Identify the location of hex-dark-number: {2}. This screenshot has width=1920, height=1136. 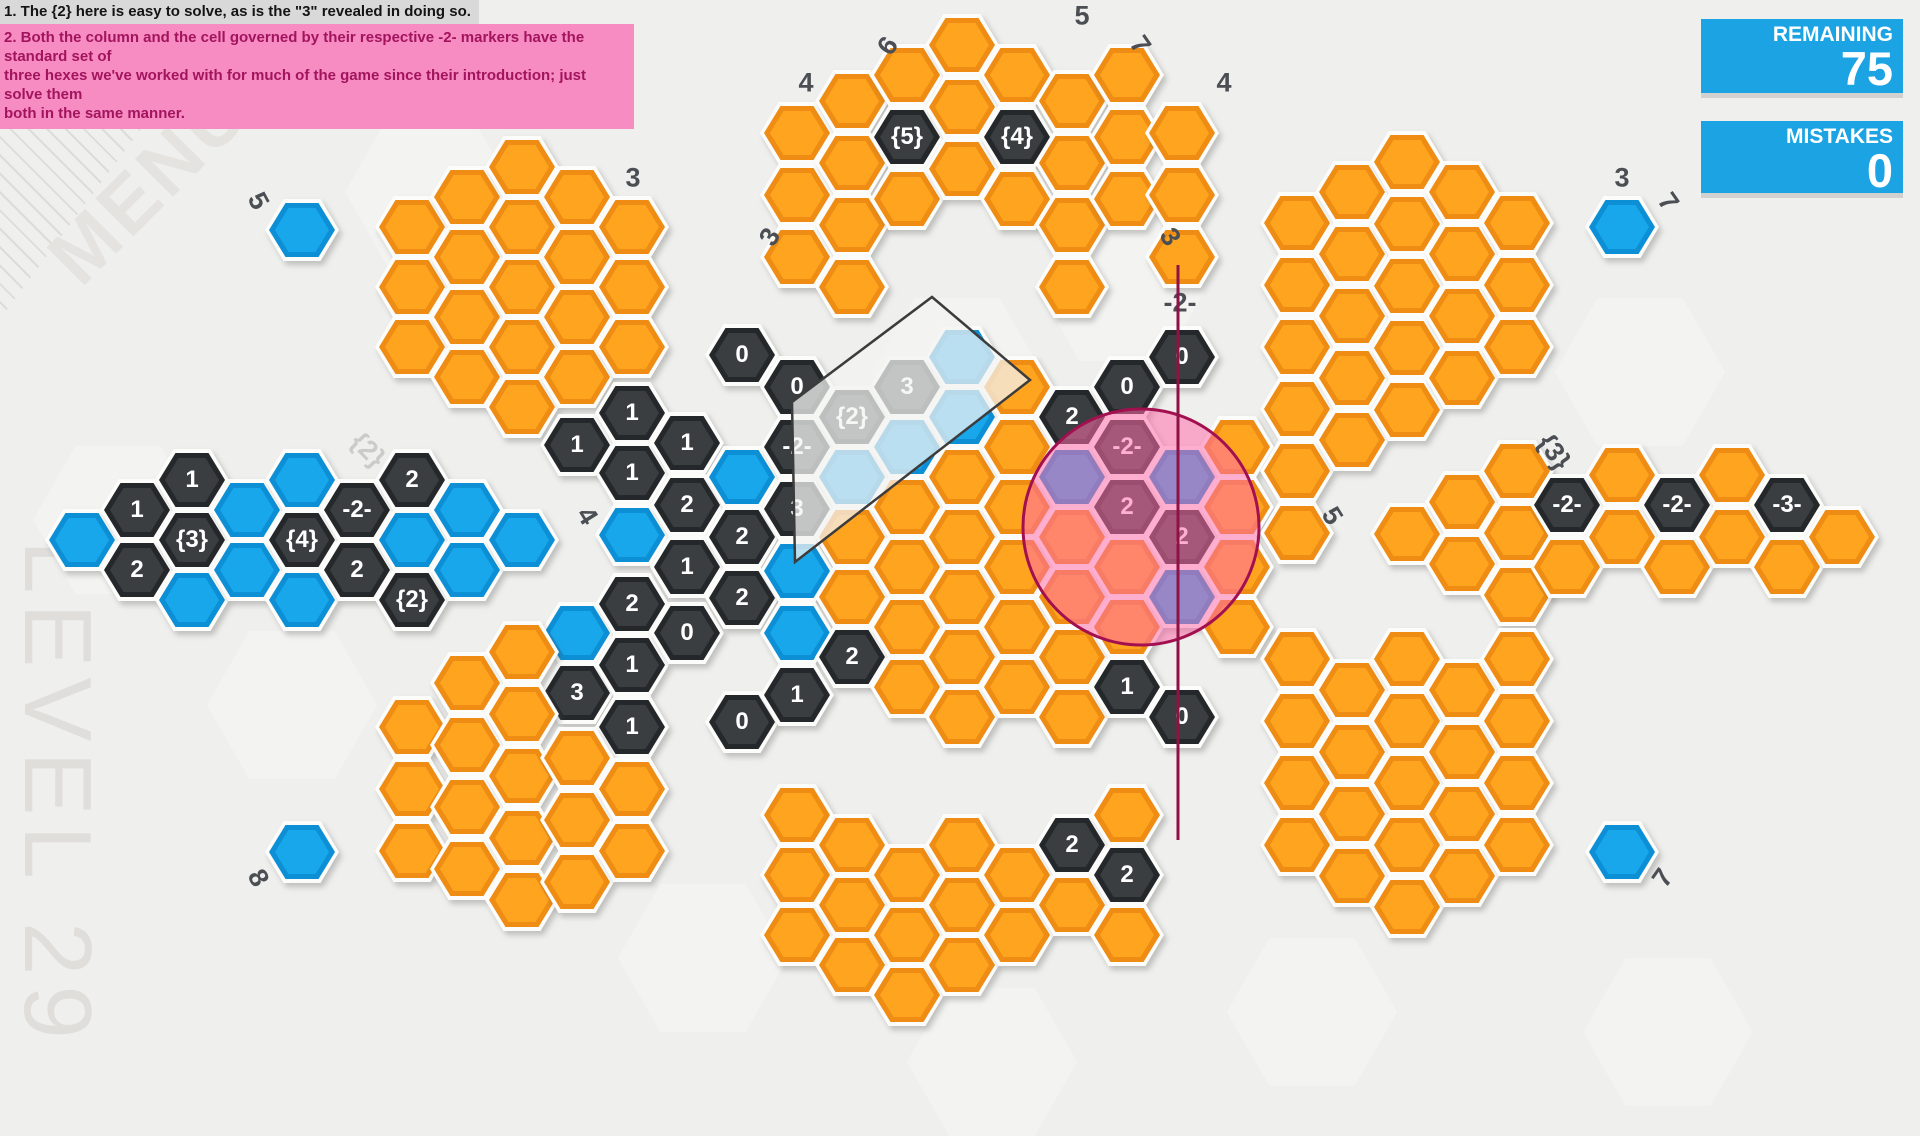
(412, 600).